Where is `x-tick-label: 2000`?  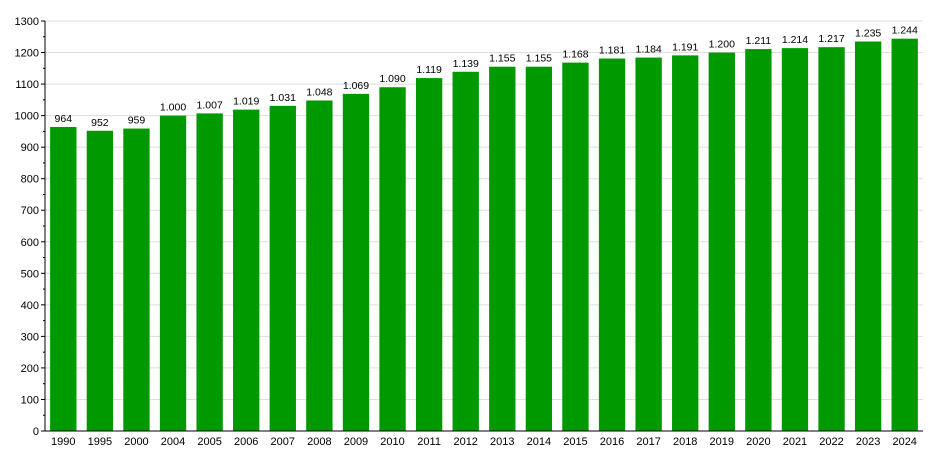
x-tick-label: 2000 is located at coordinates (136, 442).